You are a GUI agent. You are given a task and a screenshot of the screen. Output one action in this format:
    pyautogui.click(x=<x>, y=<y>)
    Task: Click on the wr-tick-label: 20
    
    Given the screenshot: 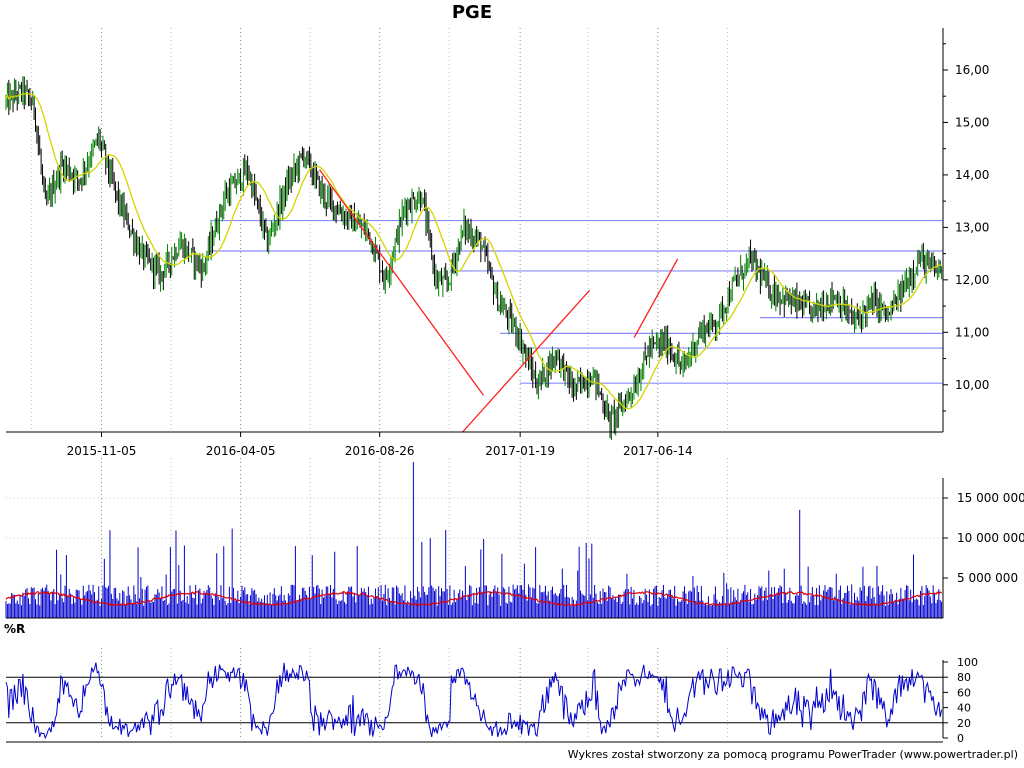 What is the action you would take?
    pyautogui.click(x=964, y=723)
    